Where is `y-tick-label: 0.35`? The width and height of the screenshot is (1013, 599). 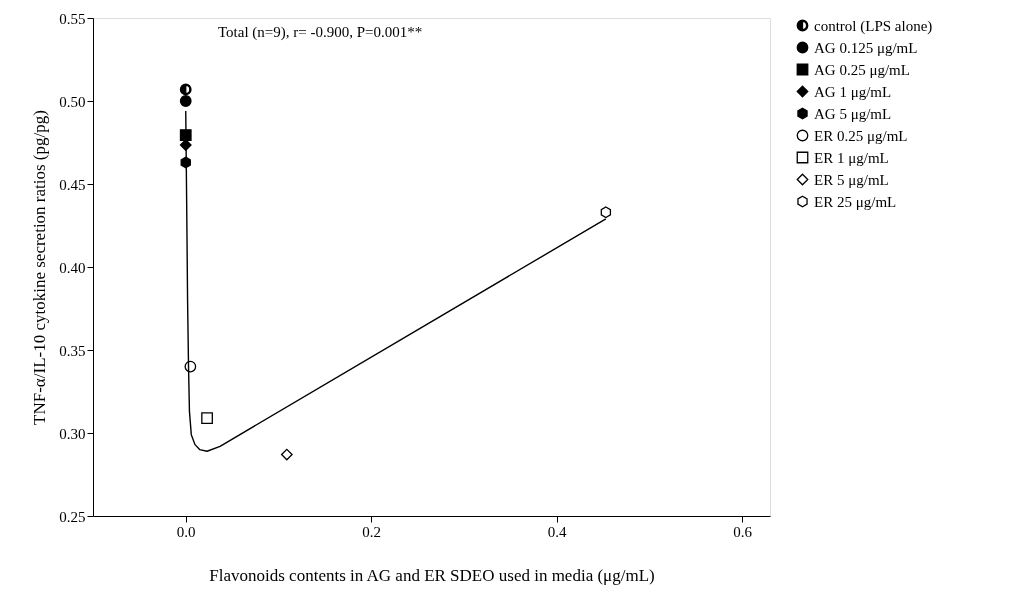
y-tick-label: 0.35 is located at coordinates (72, 350).